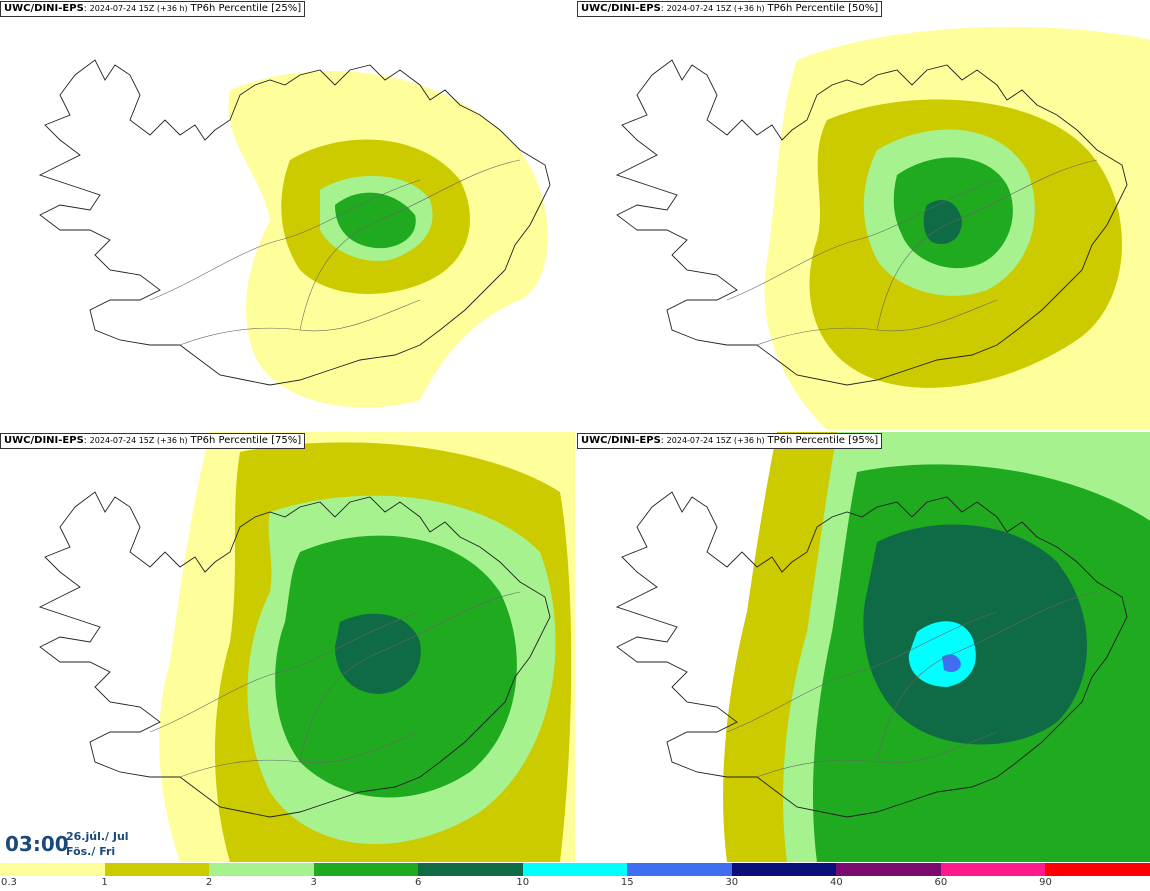 Image resolution: width=1150 pixels, height=891 pixels. What do you see at coordinates (627, 882) in the screenshot?
I see `legend-label: 15` at bounding box center [627, 882].